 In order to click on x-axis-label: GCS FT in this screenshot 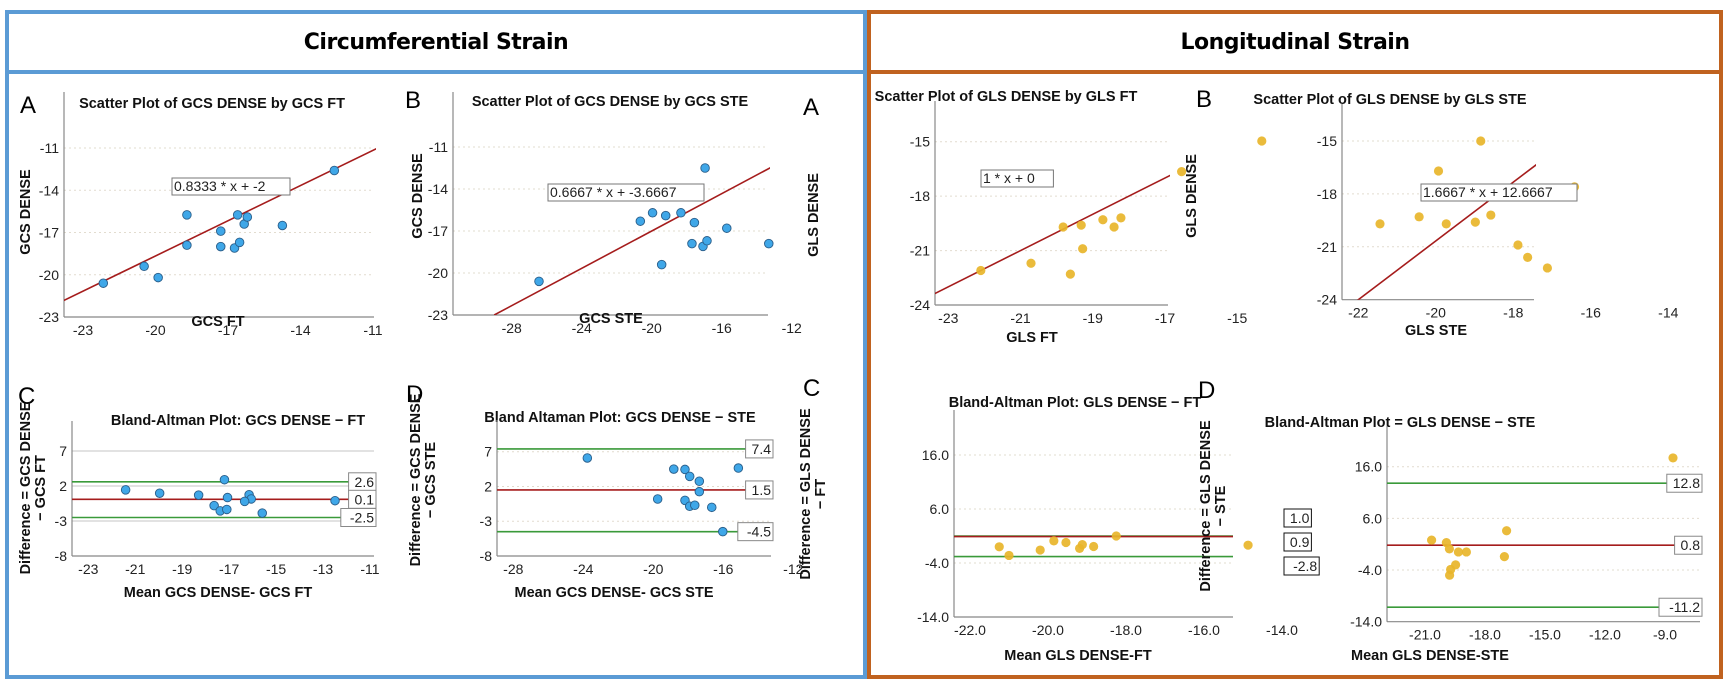, I will do `click(217, 322)`.